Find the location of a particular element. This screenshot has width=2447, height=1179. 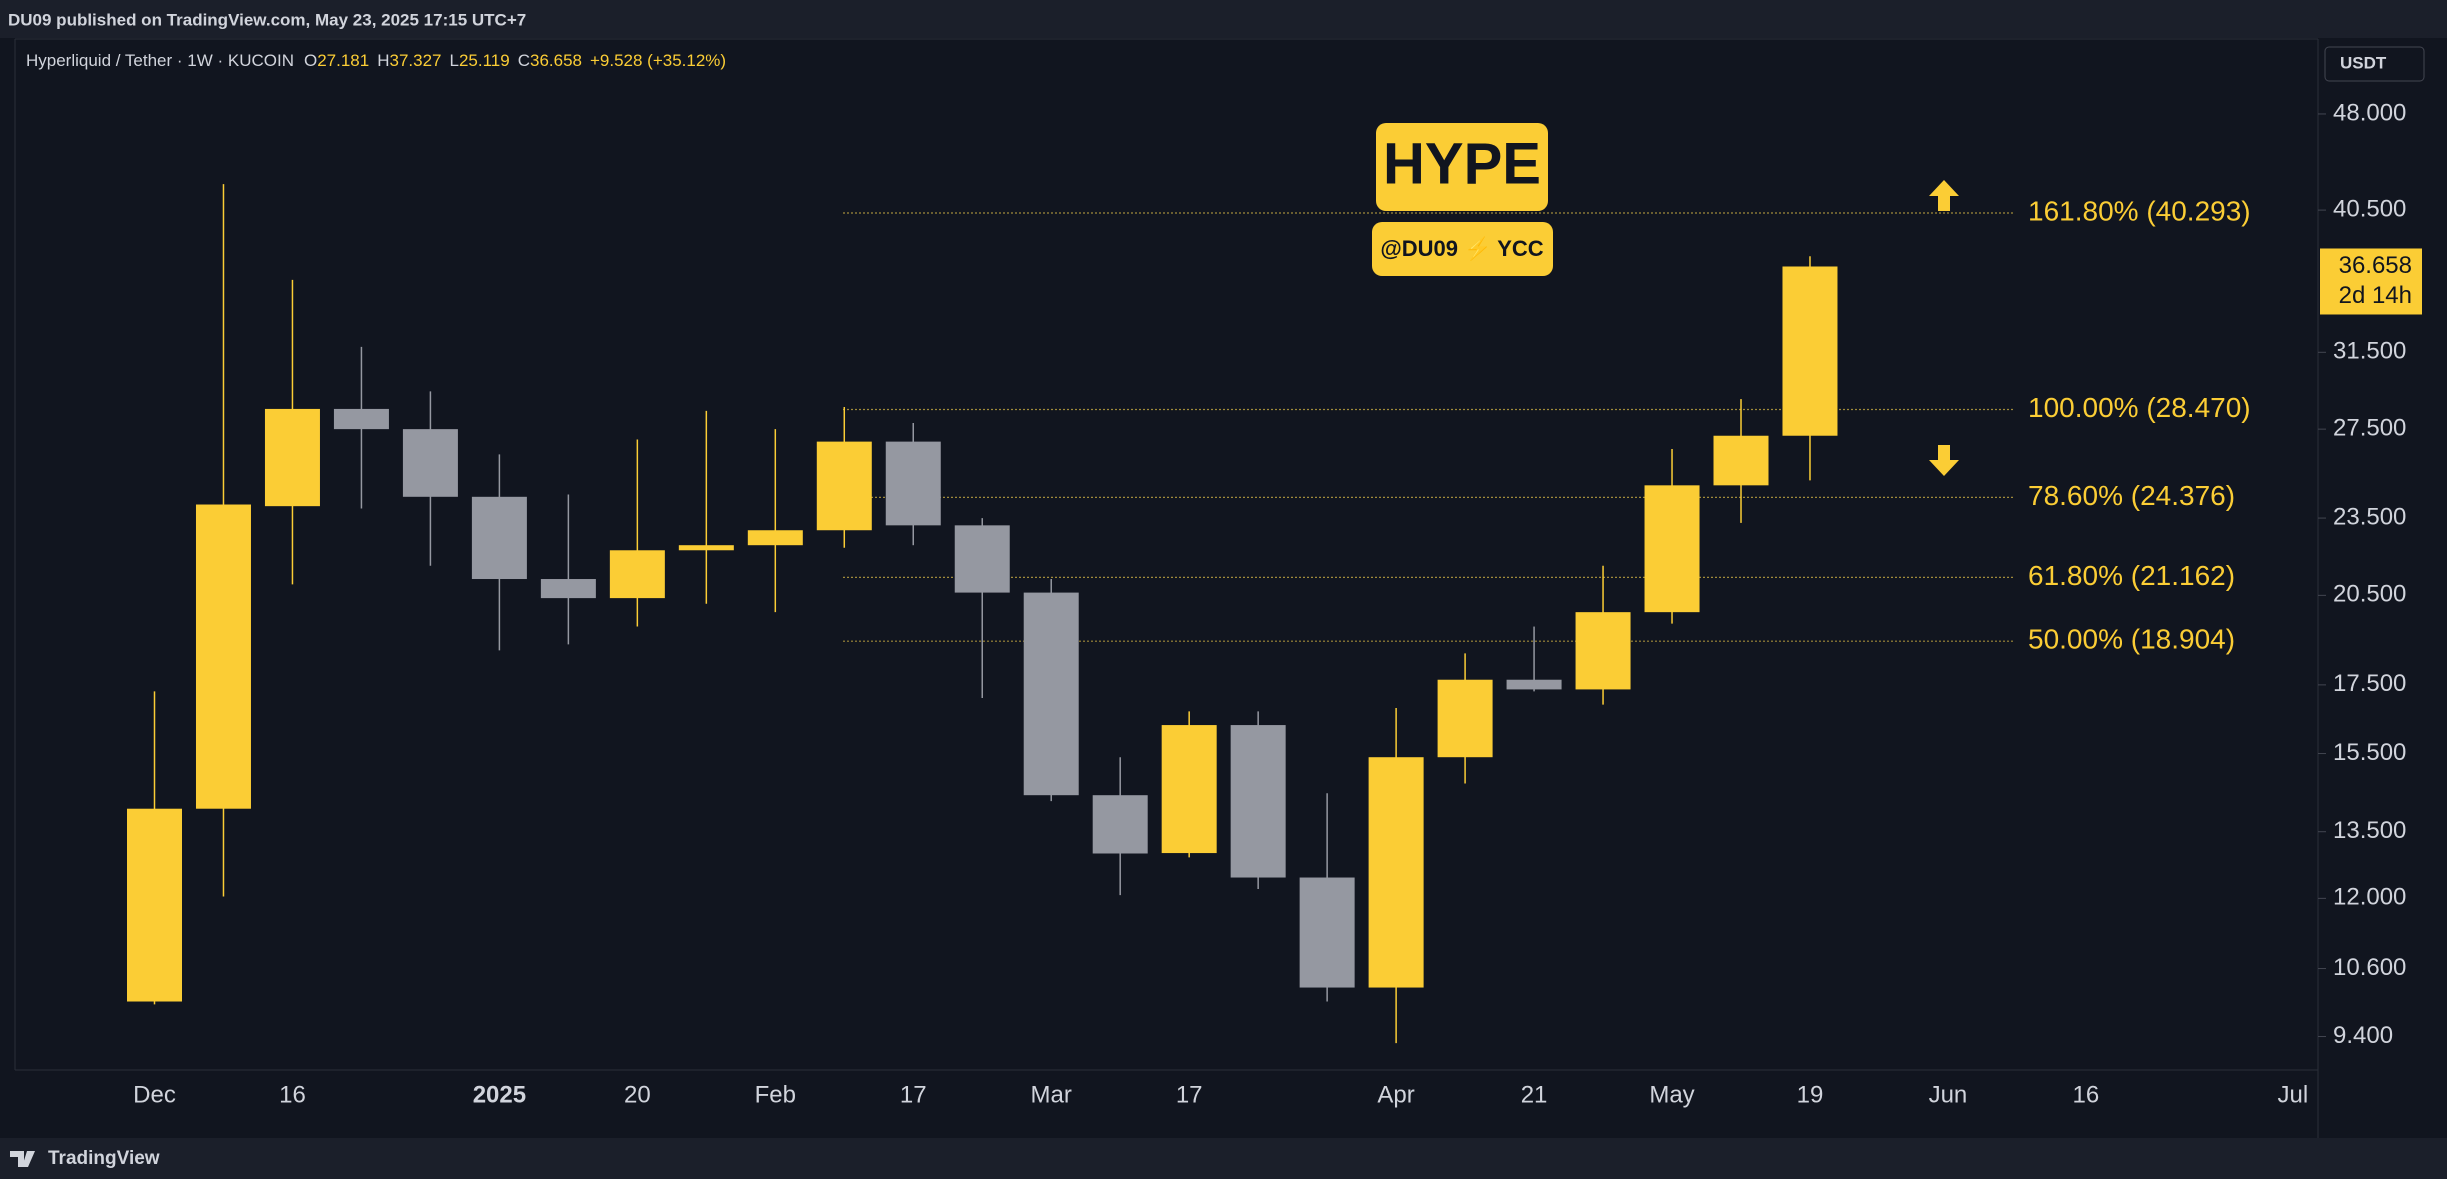

price-label-box is located at coordinates (2371, 281).